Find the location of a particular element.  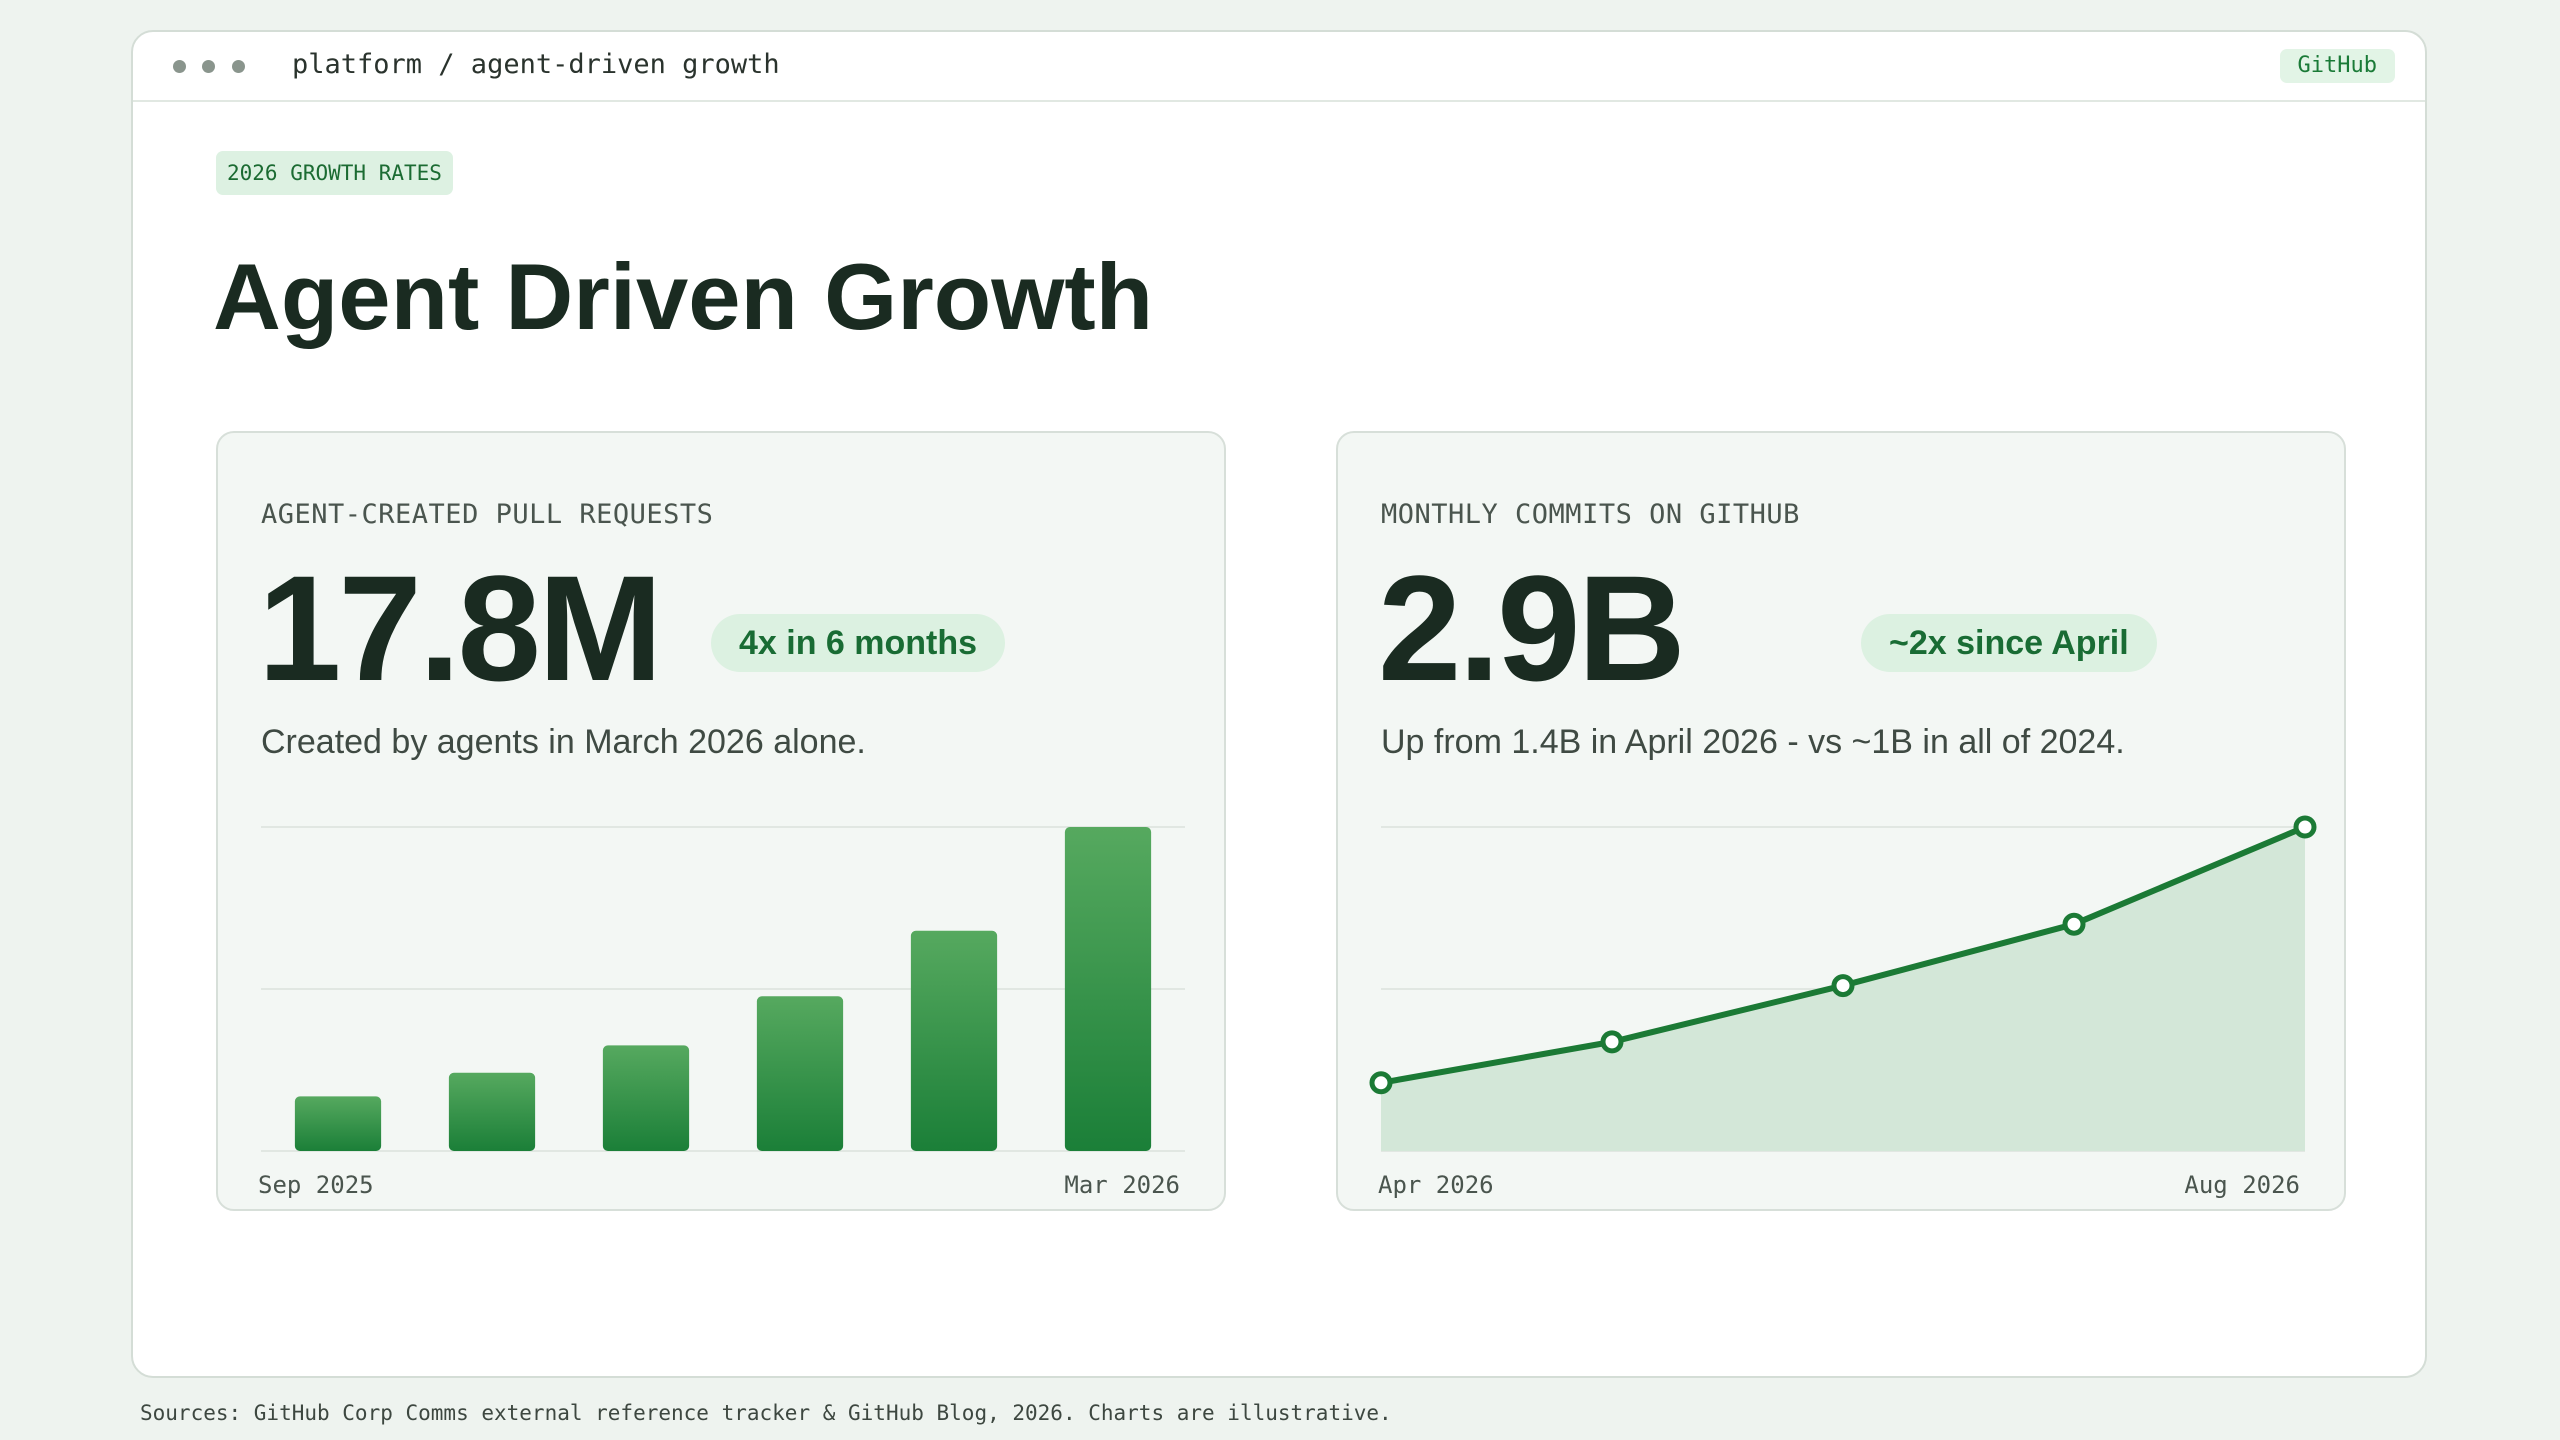

github-badge: GitHub is located at coordinates (2337, 66).